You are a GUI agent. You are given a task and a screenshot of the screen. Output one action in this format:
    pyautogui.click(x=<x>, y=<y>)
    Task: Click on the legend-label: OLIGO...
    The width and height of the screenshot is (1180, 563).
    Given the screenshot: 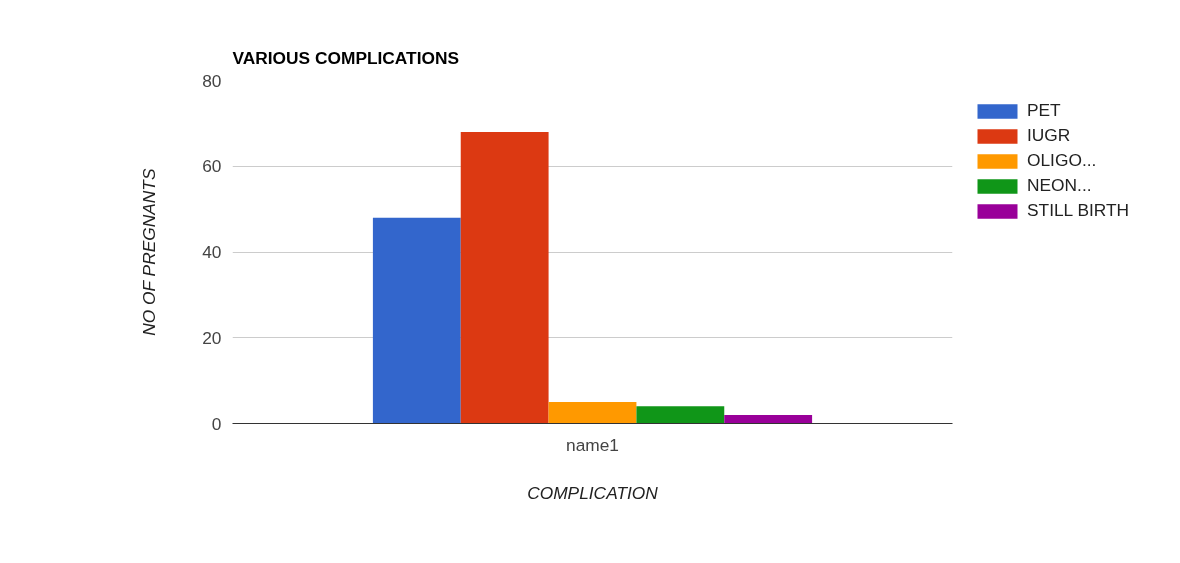 What is the action you would take?
    pyautogui.click(x=1062, y=160)
    